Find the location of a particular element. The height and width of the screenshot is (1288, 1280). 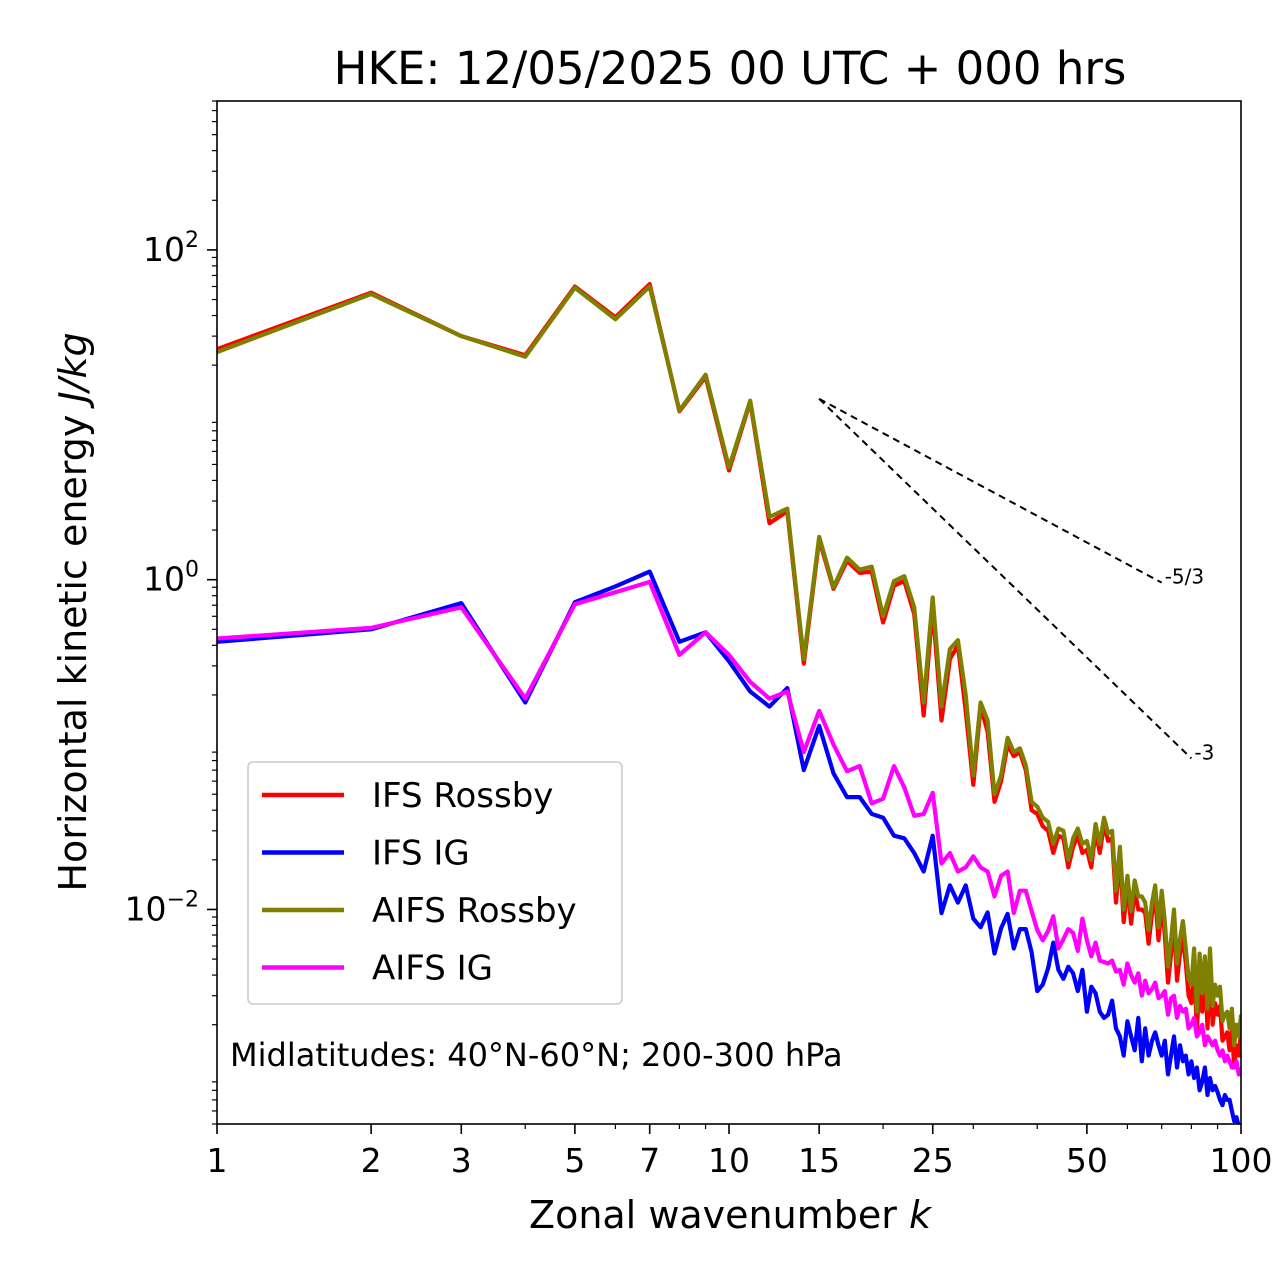

x-tick-label: 2 is located at coordinates (371, 1160).